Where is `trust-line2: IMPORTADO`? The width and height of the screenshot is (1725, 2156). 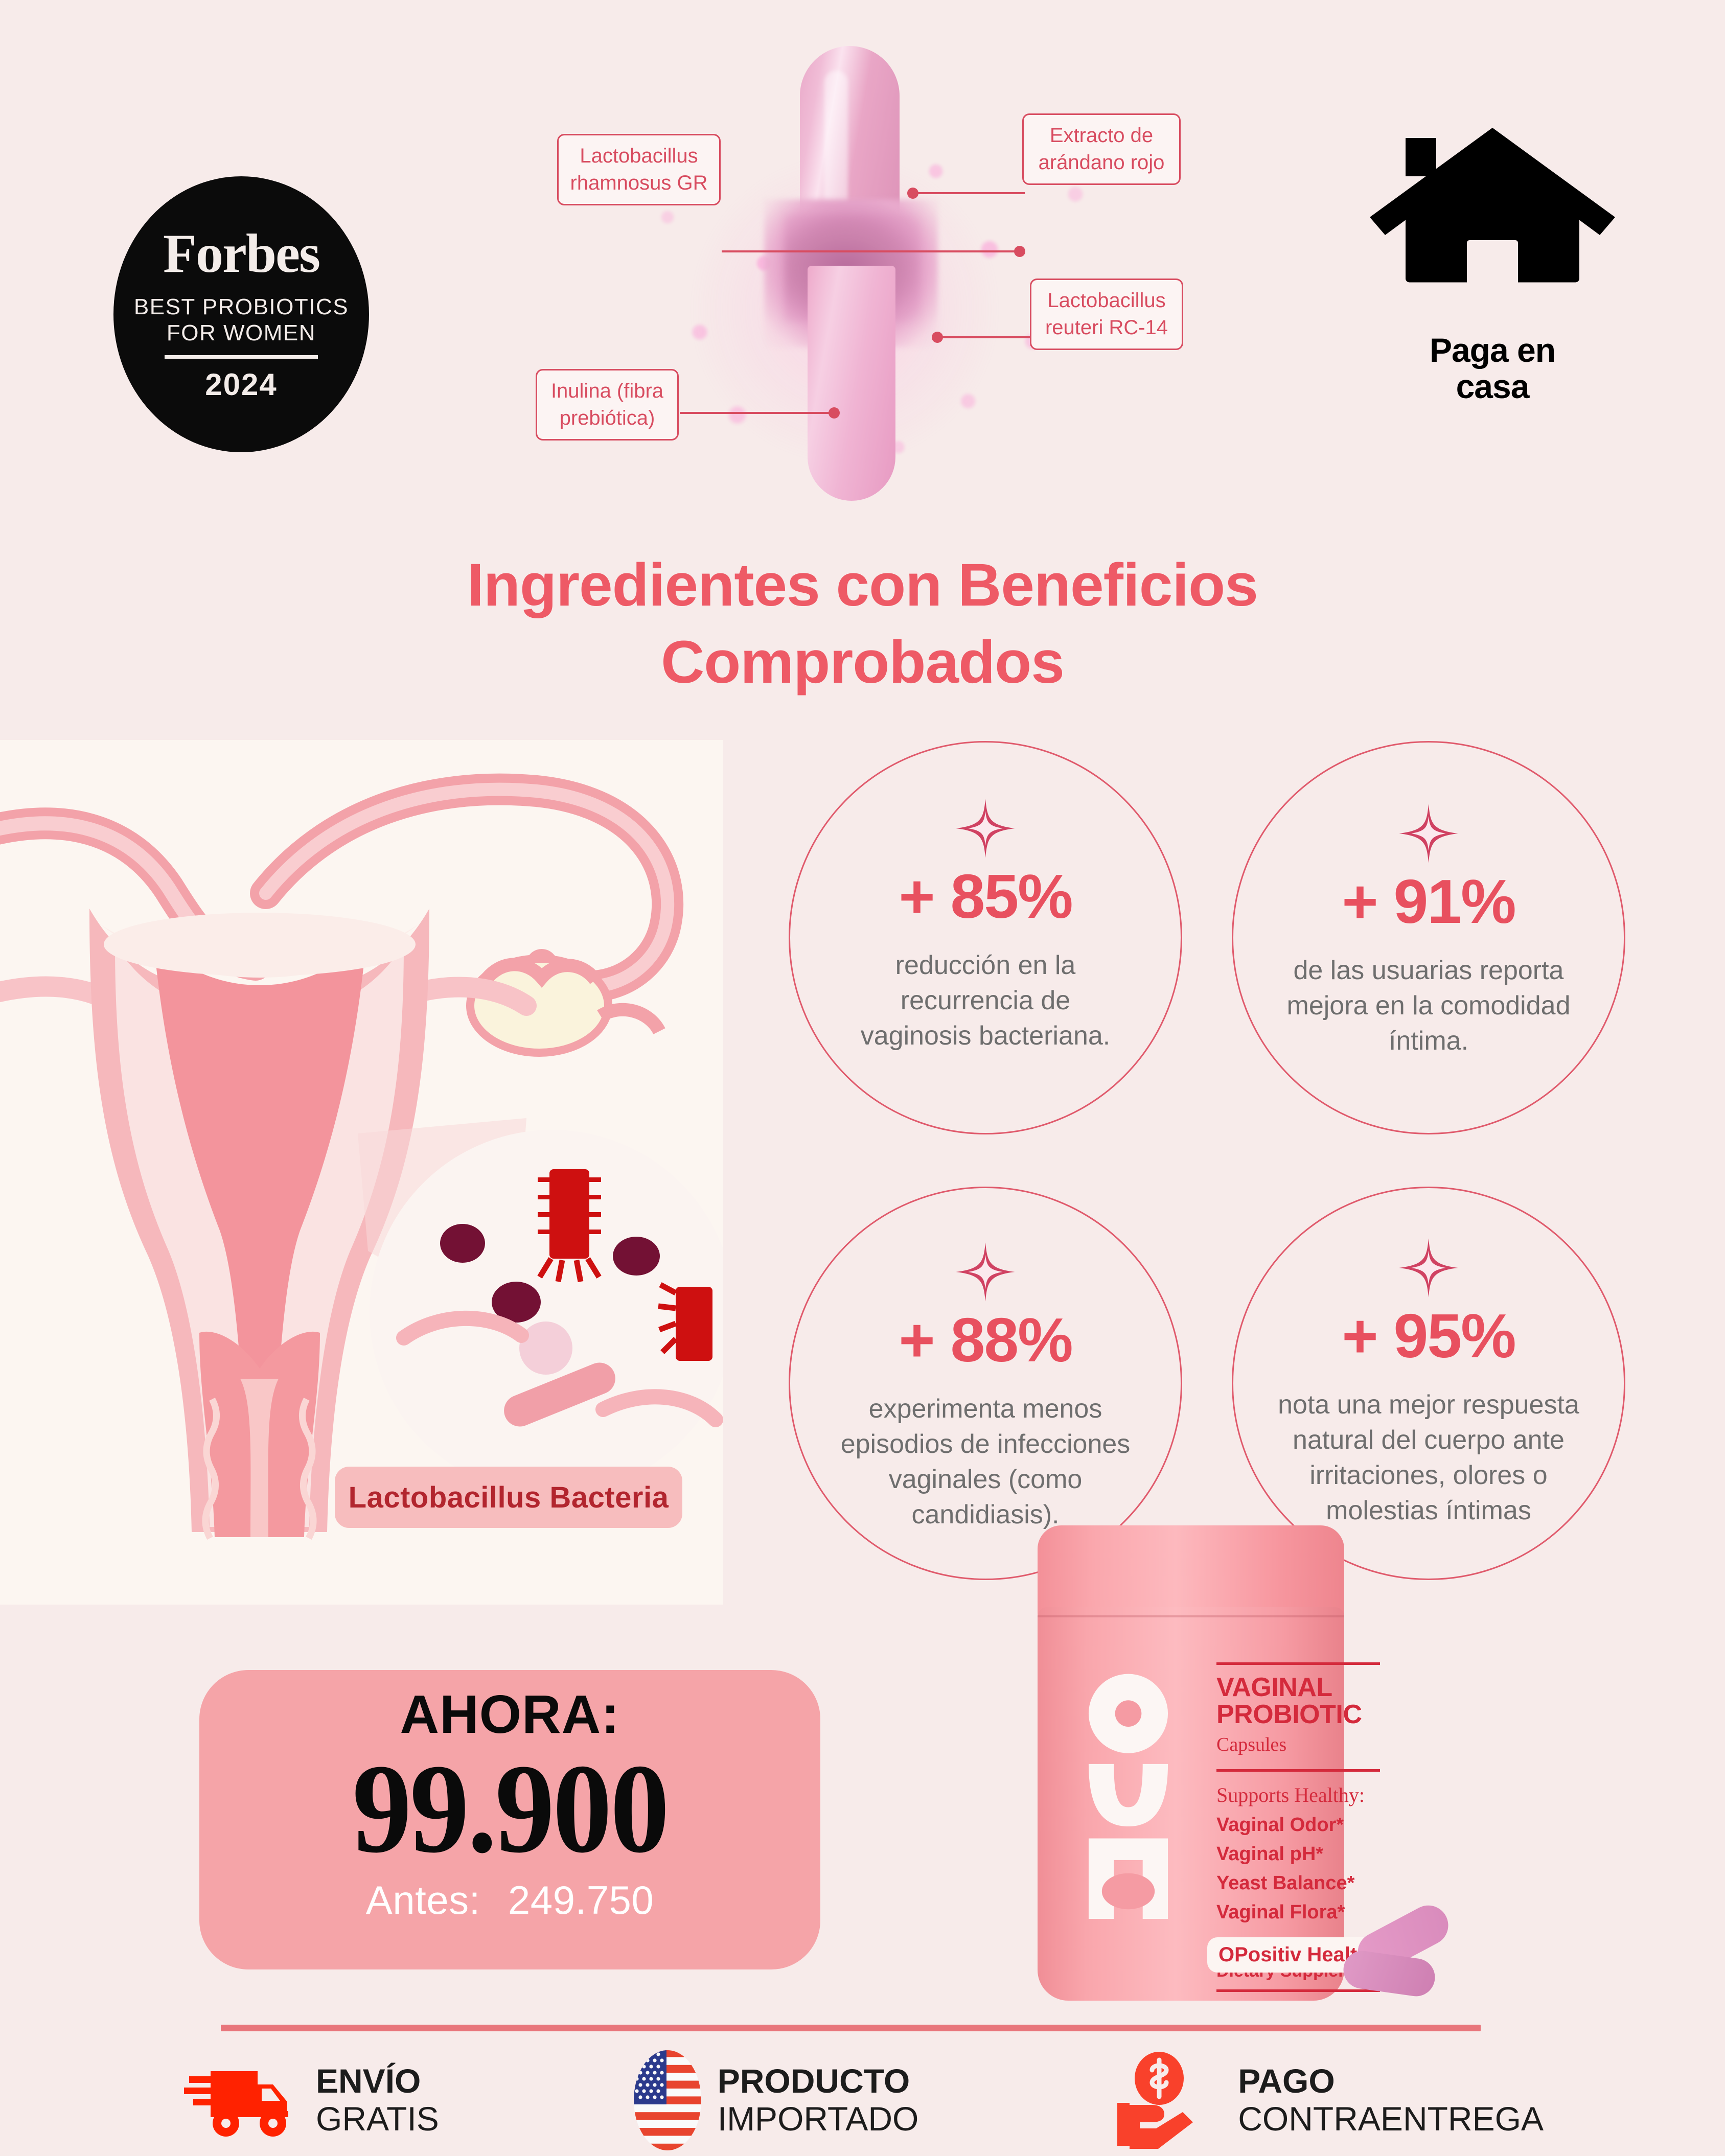
trust-line2: IMPORTADO is located at coordinates (818, 2119).